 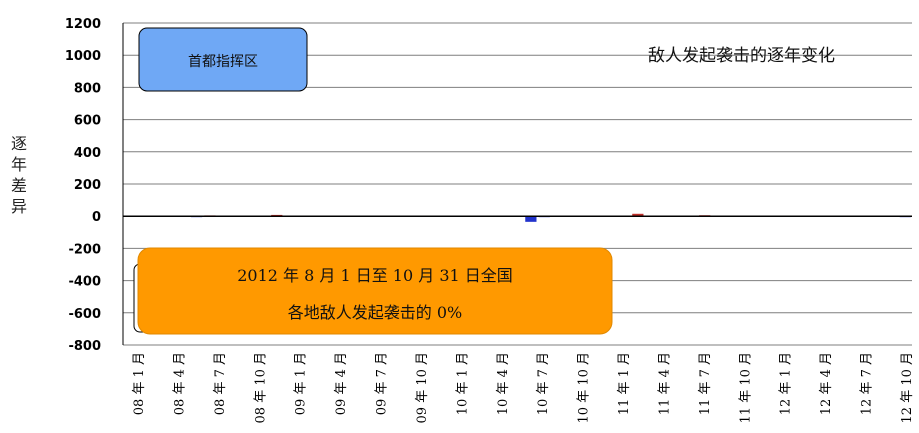 I want to click on x-tick-label: 12 年 4 月, so click(x=826, y=383).